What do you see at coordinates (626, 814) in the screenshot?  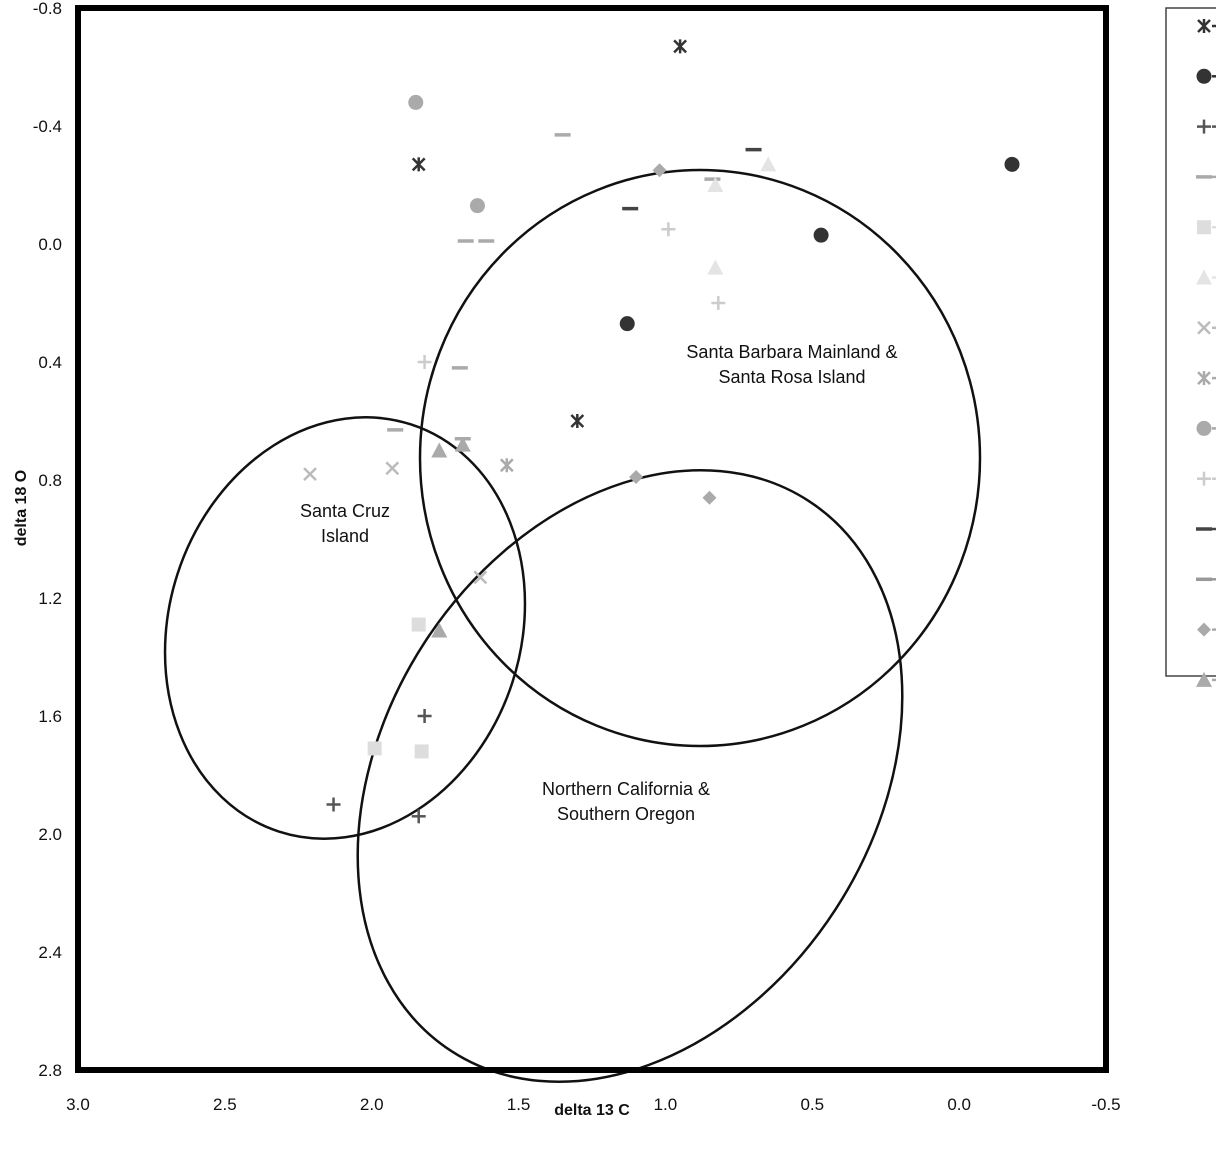 I see `region-label: Southern Oregon` at bounding box center [626, 814].